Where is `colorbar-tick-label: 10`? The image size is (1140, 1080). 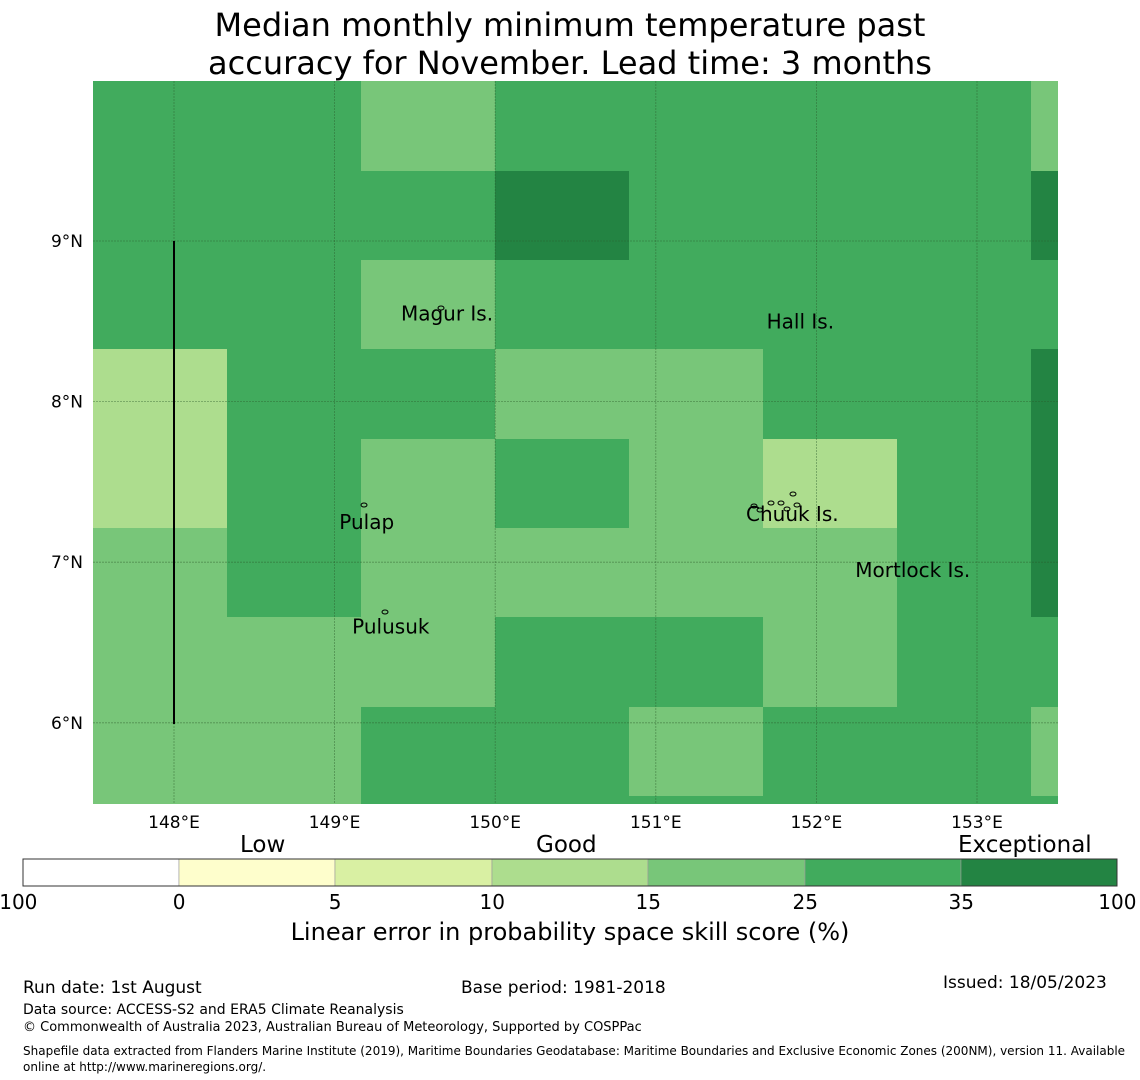 colorbar-tick-label: 10 is located at coordinates (492, 902).